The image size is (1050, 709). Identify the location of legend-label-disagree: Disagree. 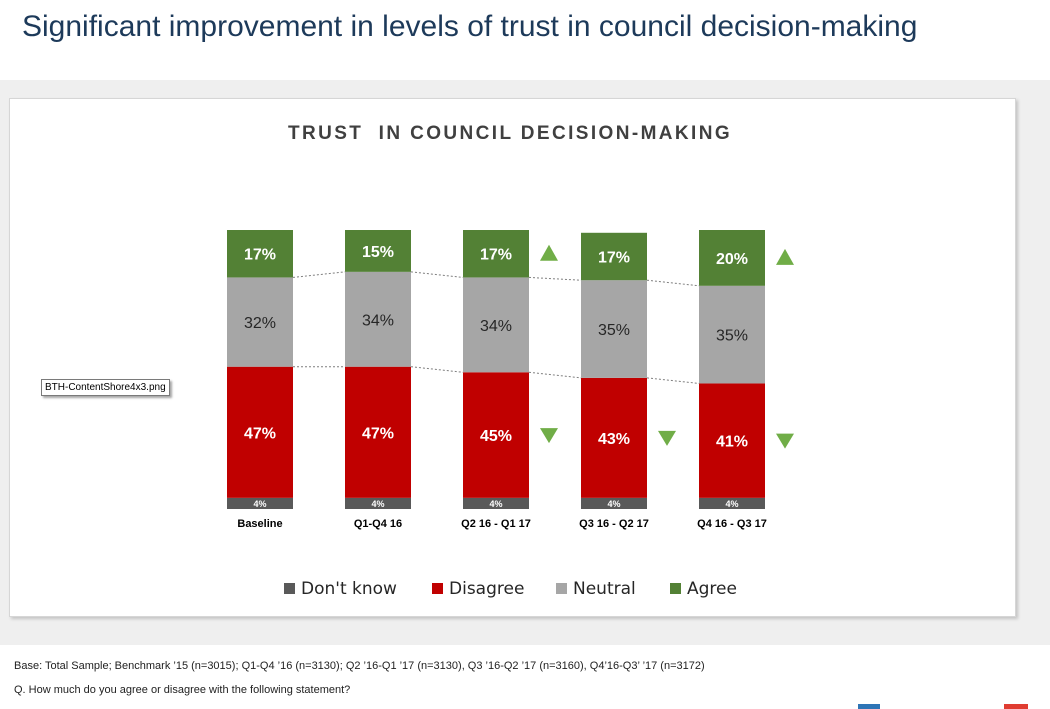
(486, 589).